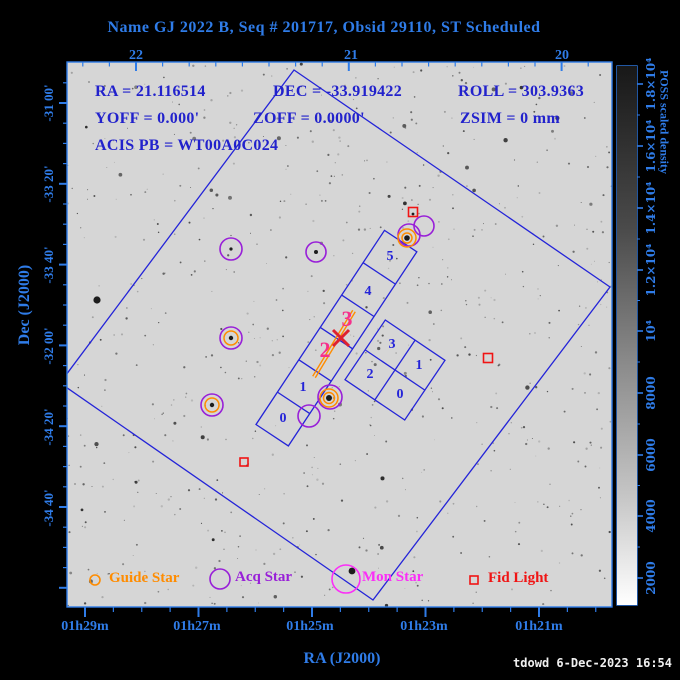 This screenshot has width=680, height=680. Describe the element at coordinates (651, 270) in the screenshot. I see `colorbar-tick-label: 1.2×10⁴` at that location.